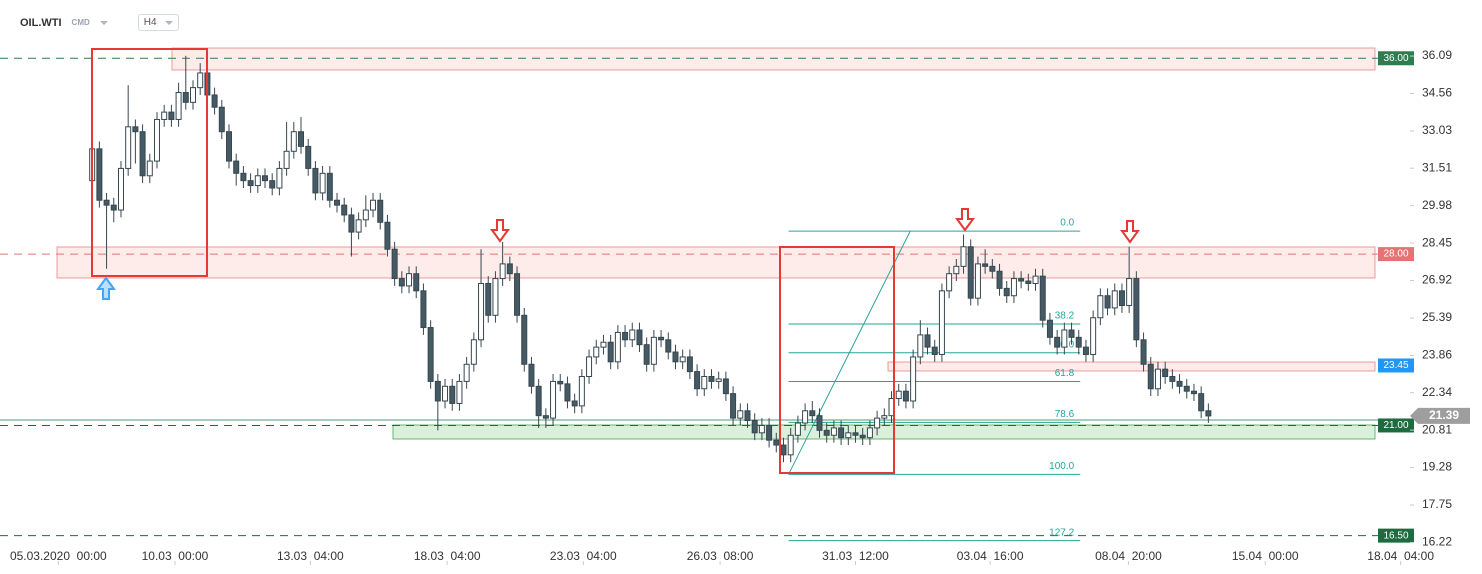 This screenshot has width=1482, height=574. I want to click on y-tick-label: 19.28, so click(1437, 467).